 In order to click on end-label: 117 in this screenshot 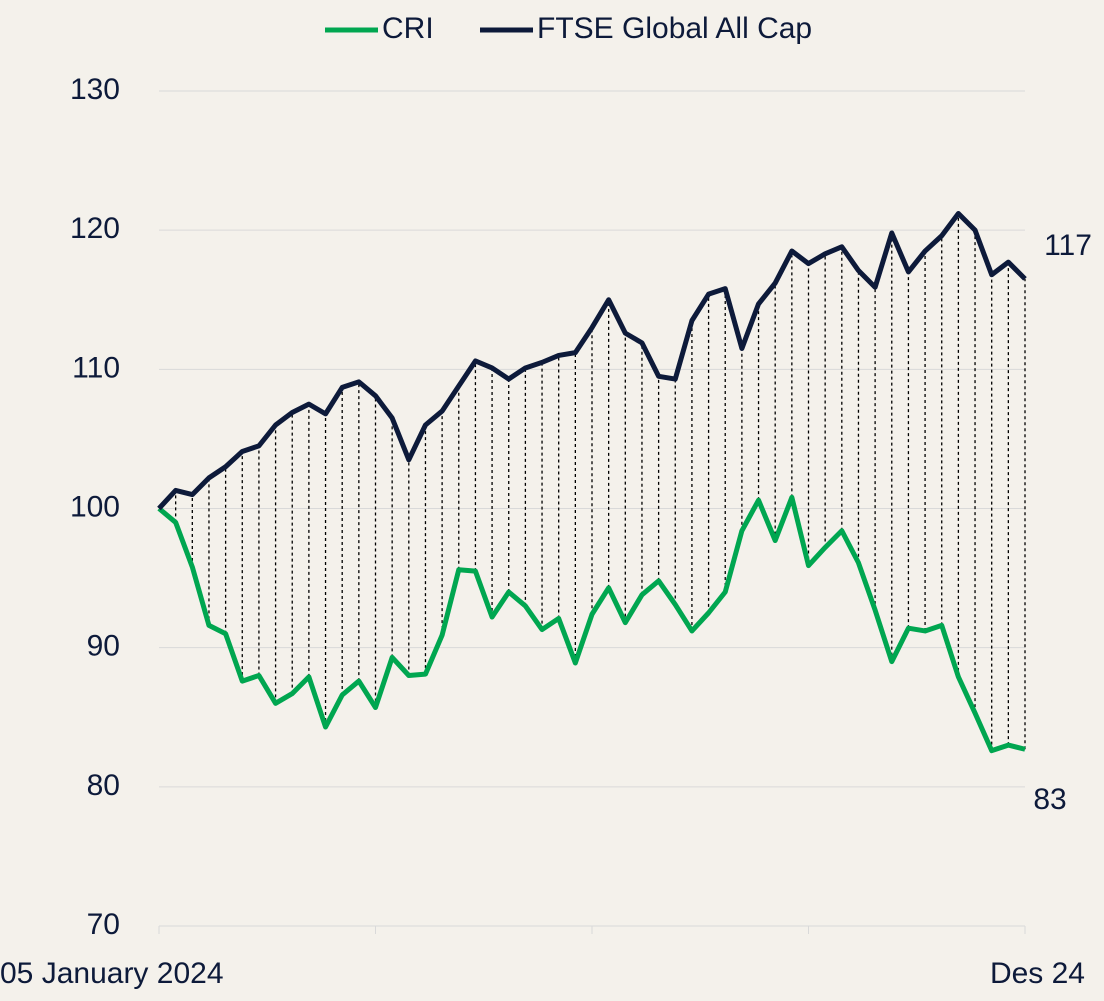, I will do `click(1068, 245)`.